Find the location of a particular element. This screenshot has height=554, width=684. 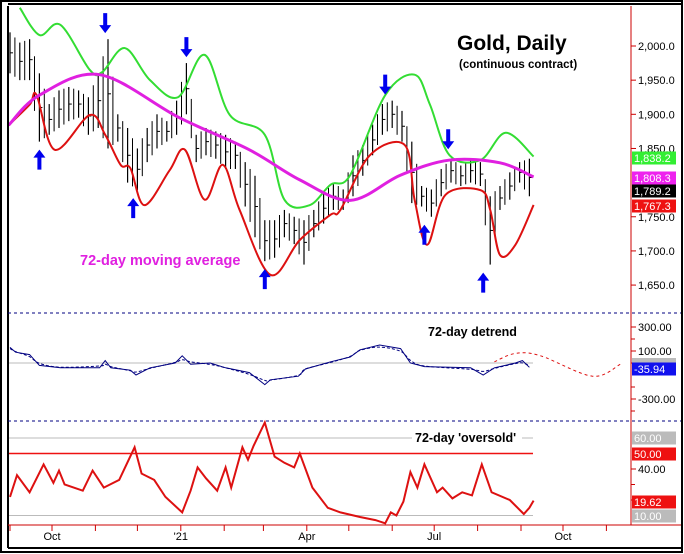

price-tick-label: 1,950.0 is located at coordinates (656, 81).